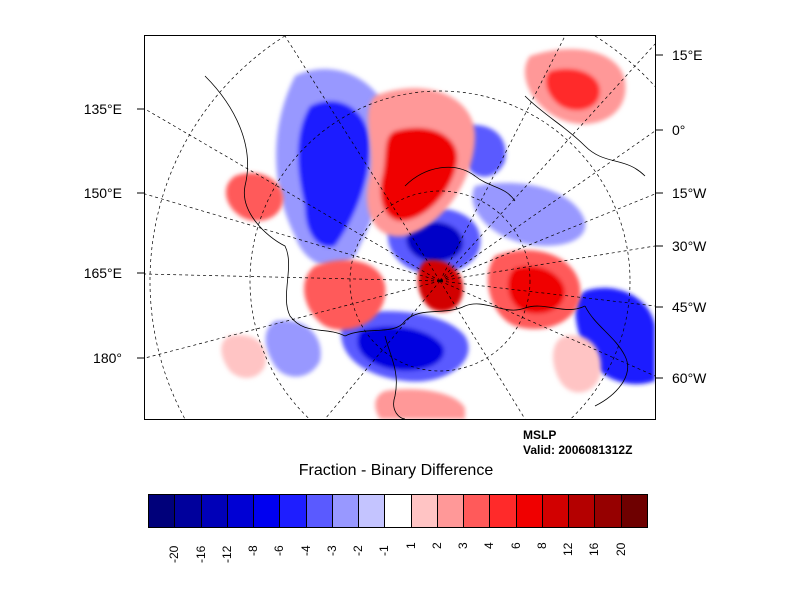 This screenshot has height=612, width=792. Describe the element at coordinates (254, 196) in the screenshot. I see `positive-blob-far-west` at that location.